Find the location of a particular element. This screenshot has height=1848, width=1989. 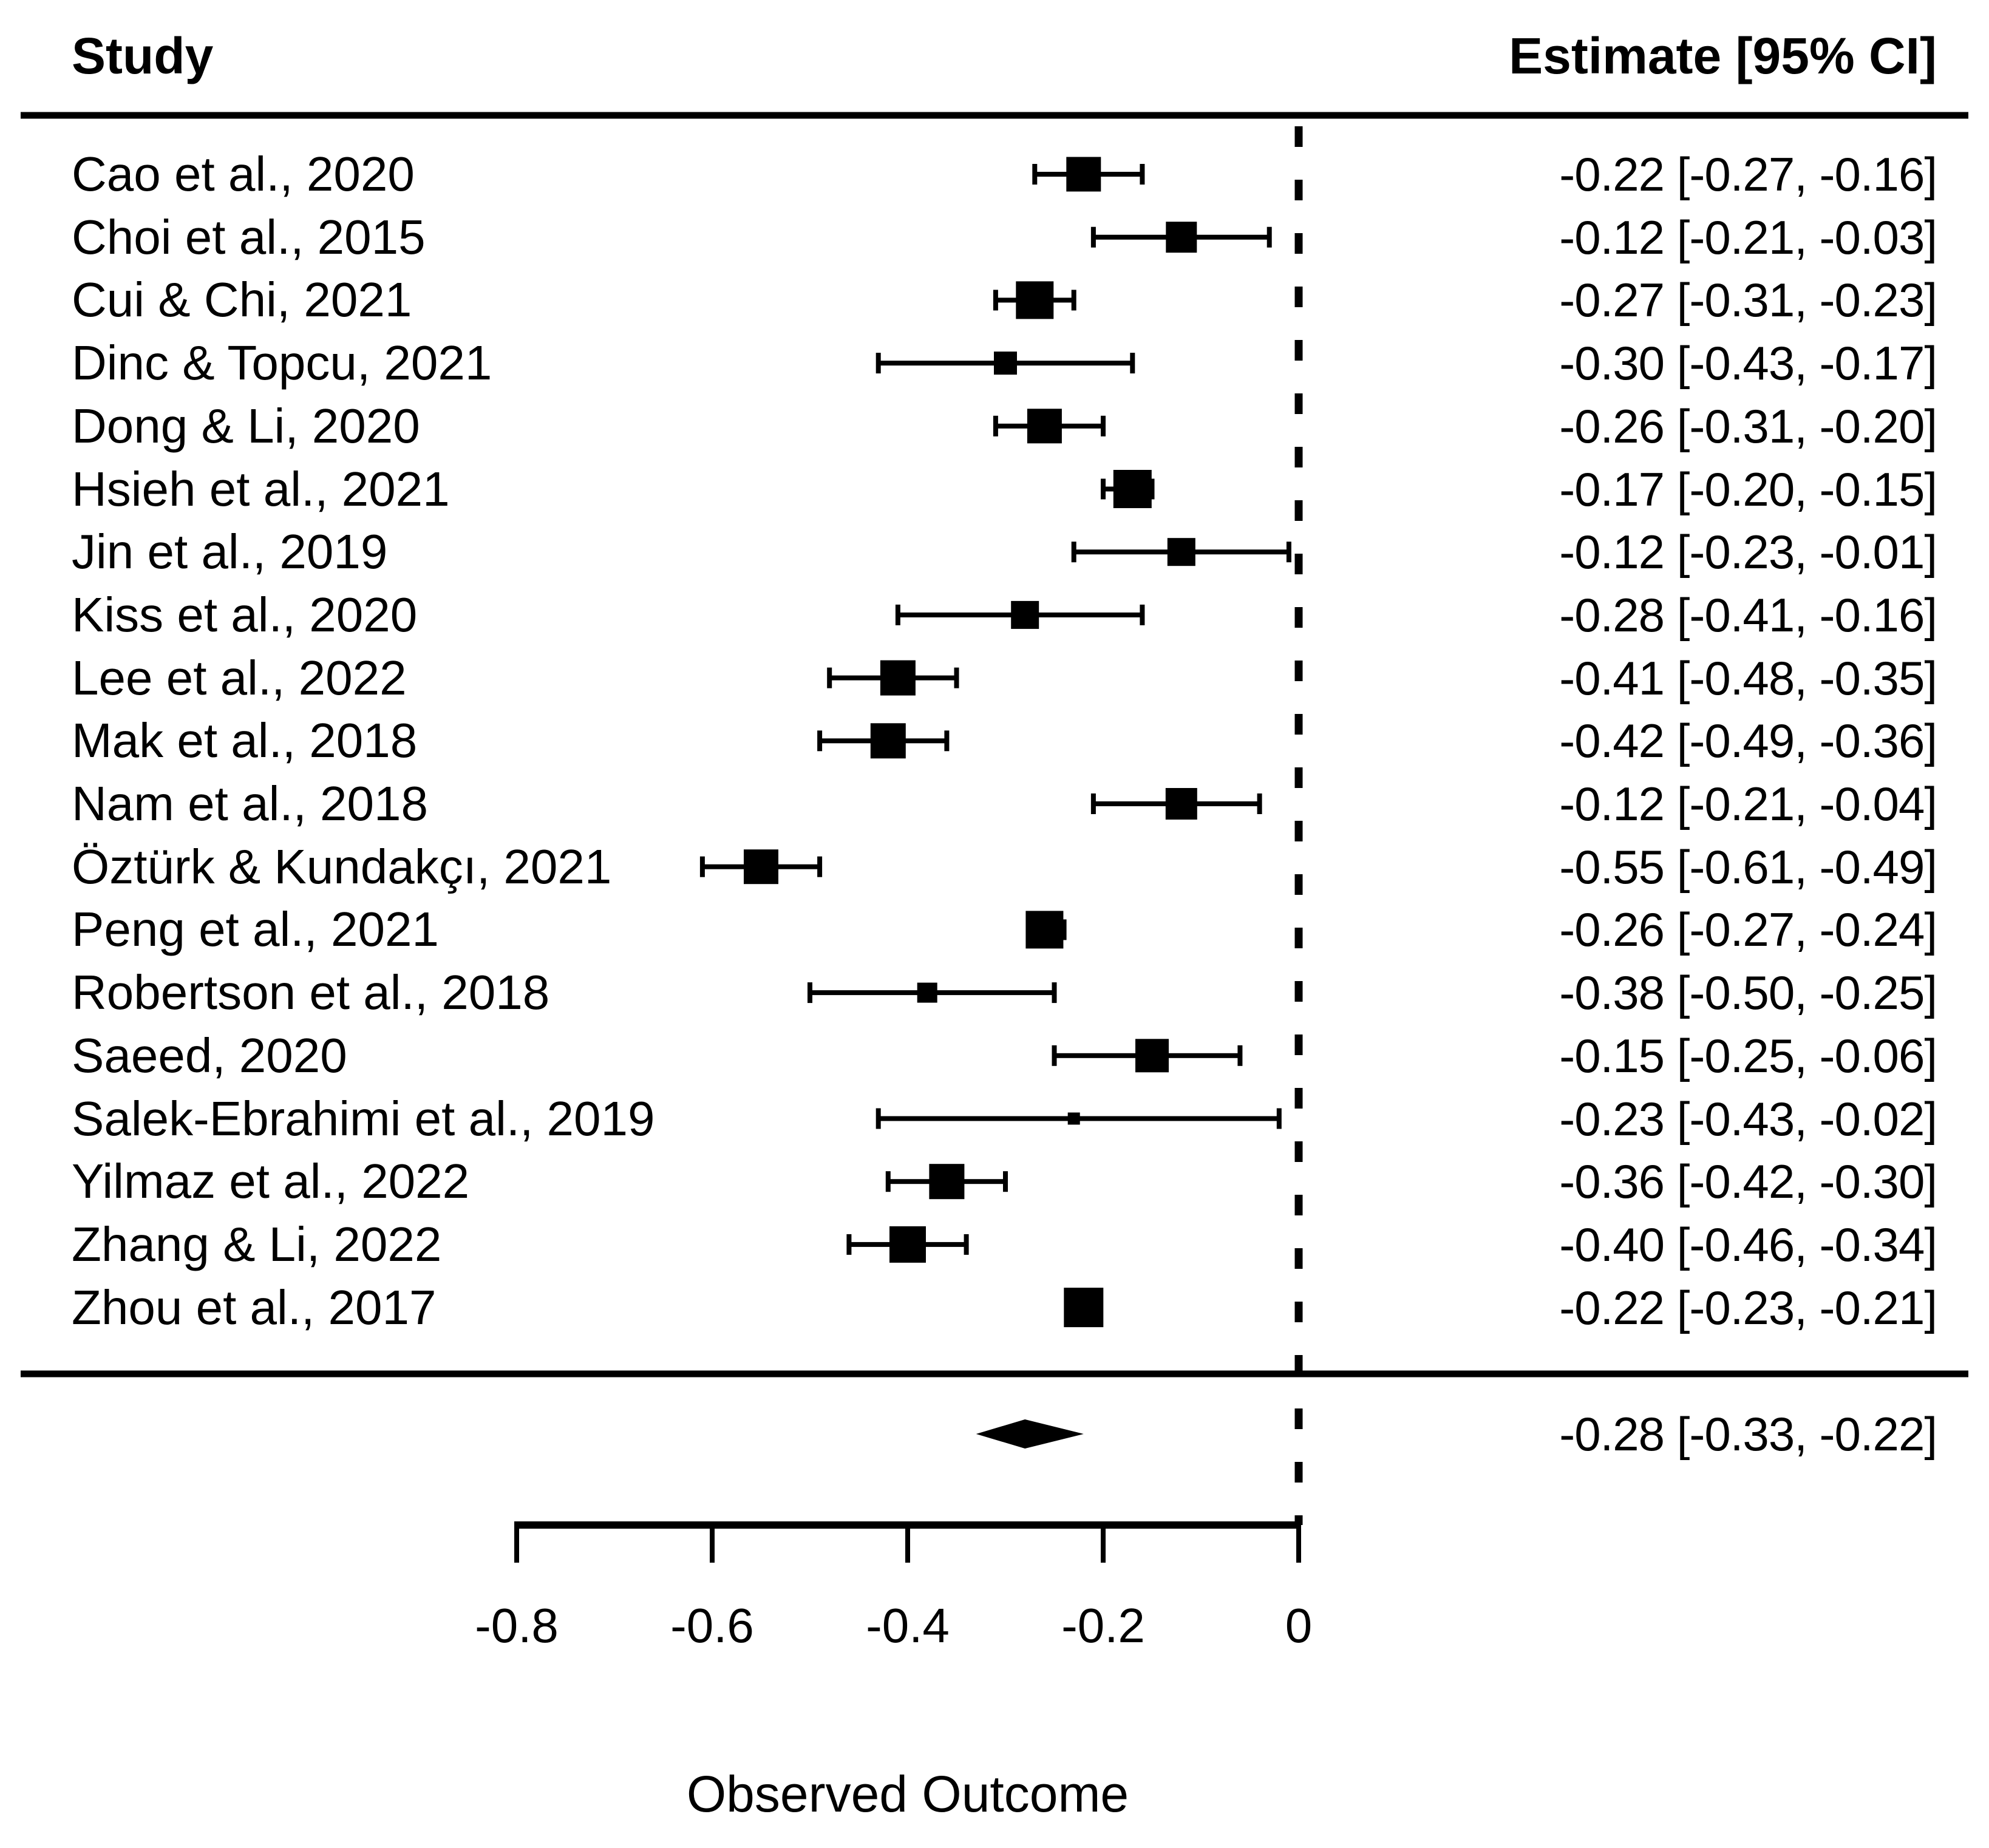

x-axis-title: Observed Outcome is located at coordinates (907, 1794).